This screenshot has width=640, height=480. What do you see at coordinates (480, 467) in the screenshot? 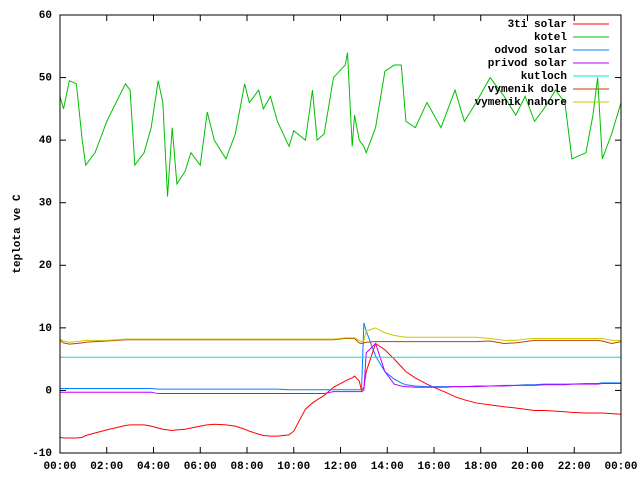
I see `x-tick-label: 18:00` at bounding box center [480, 467].